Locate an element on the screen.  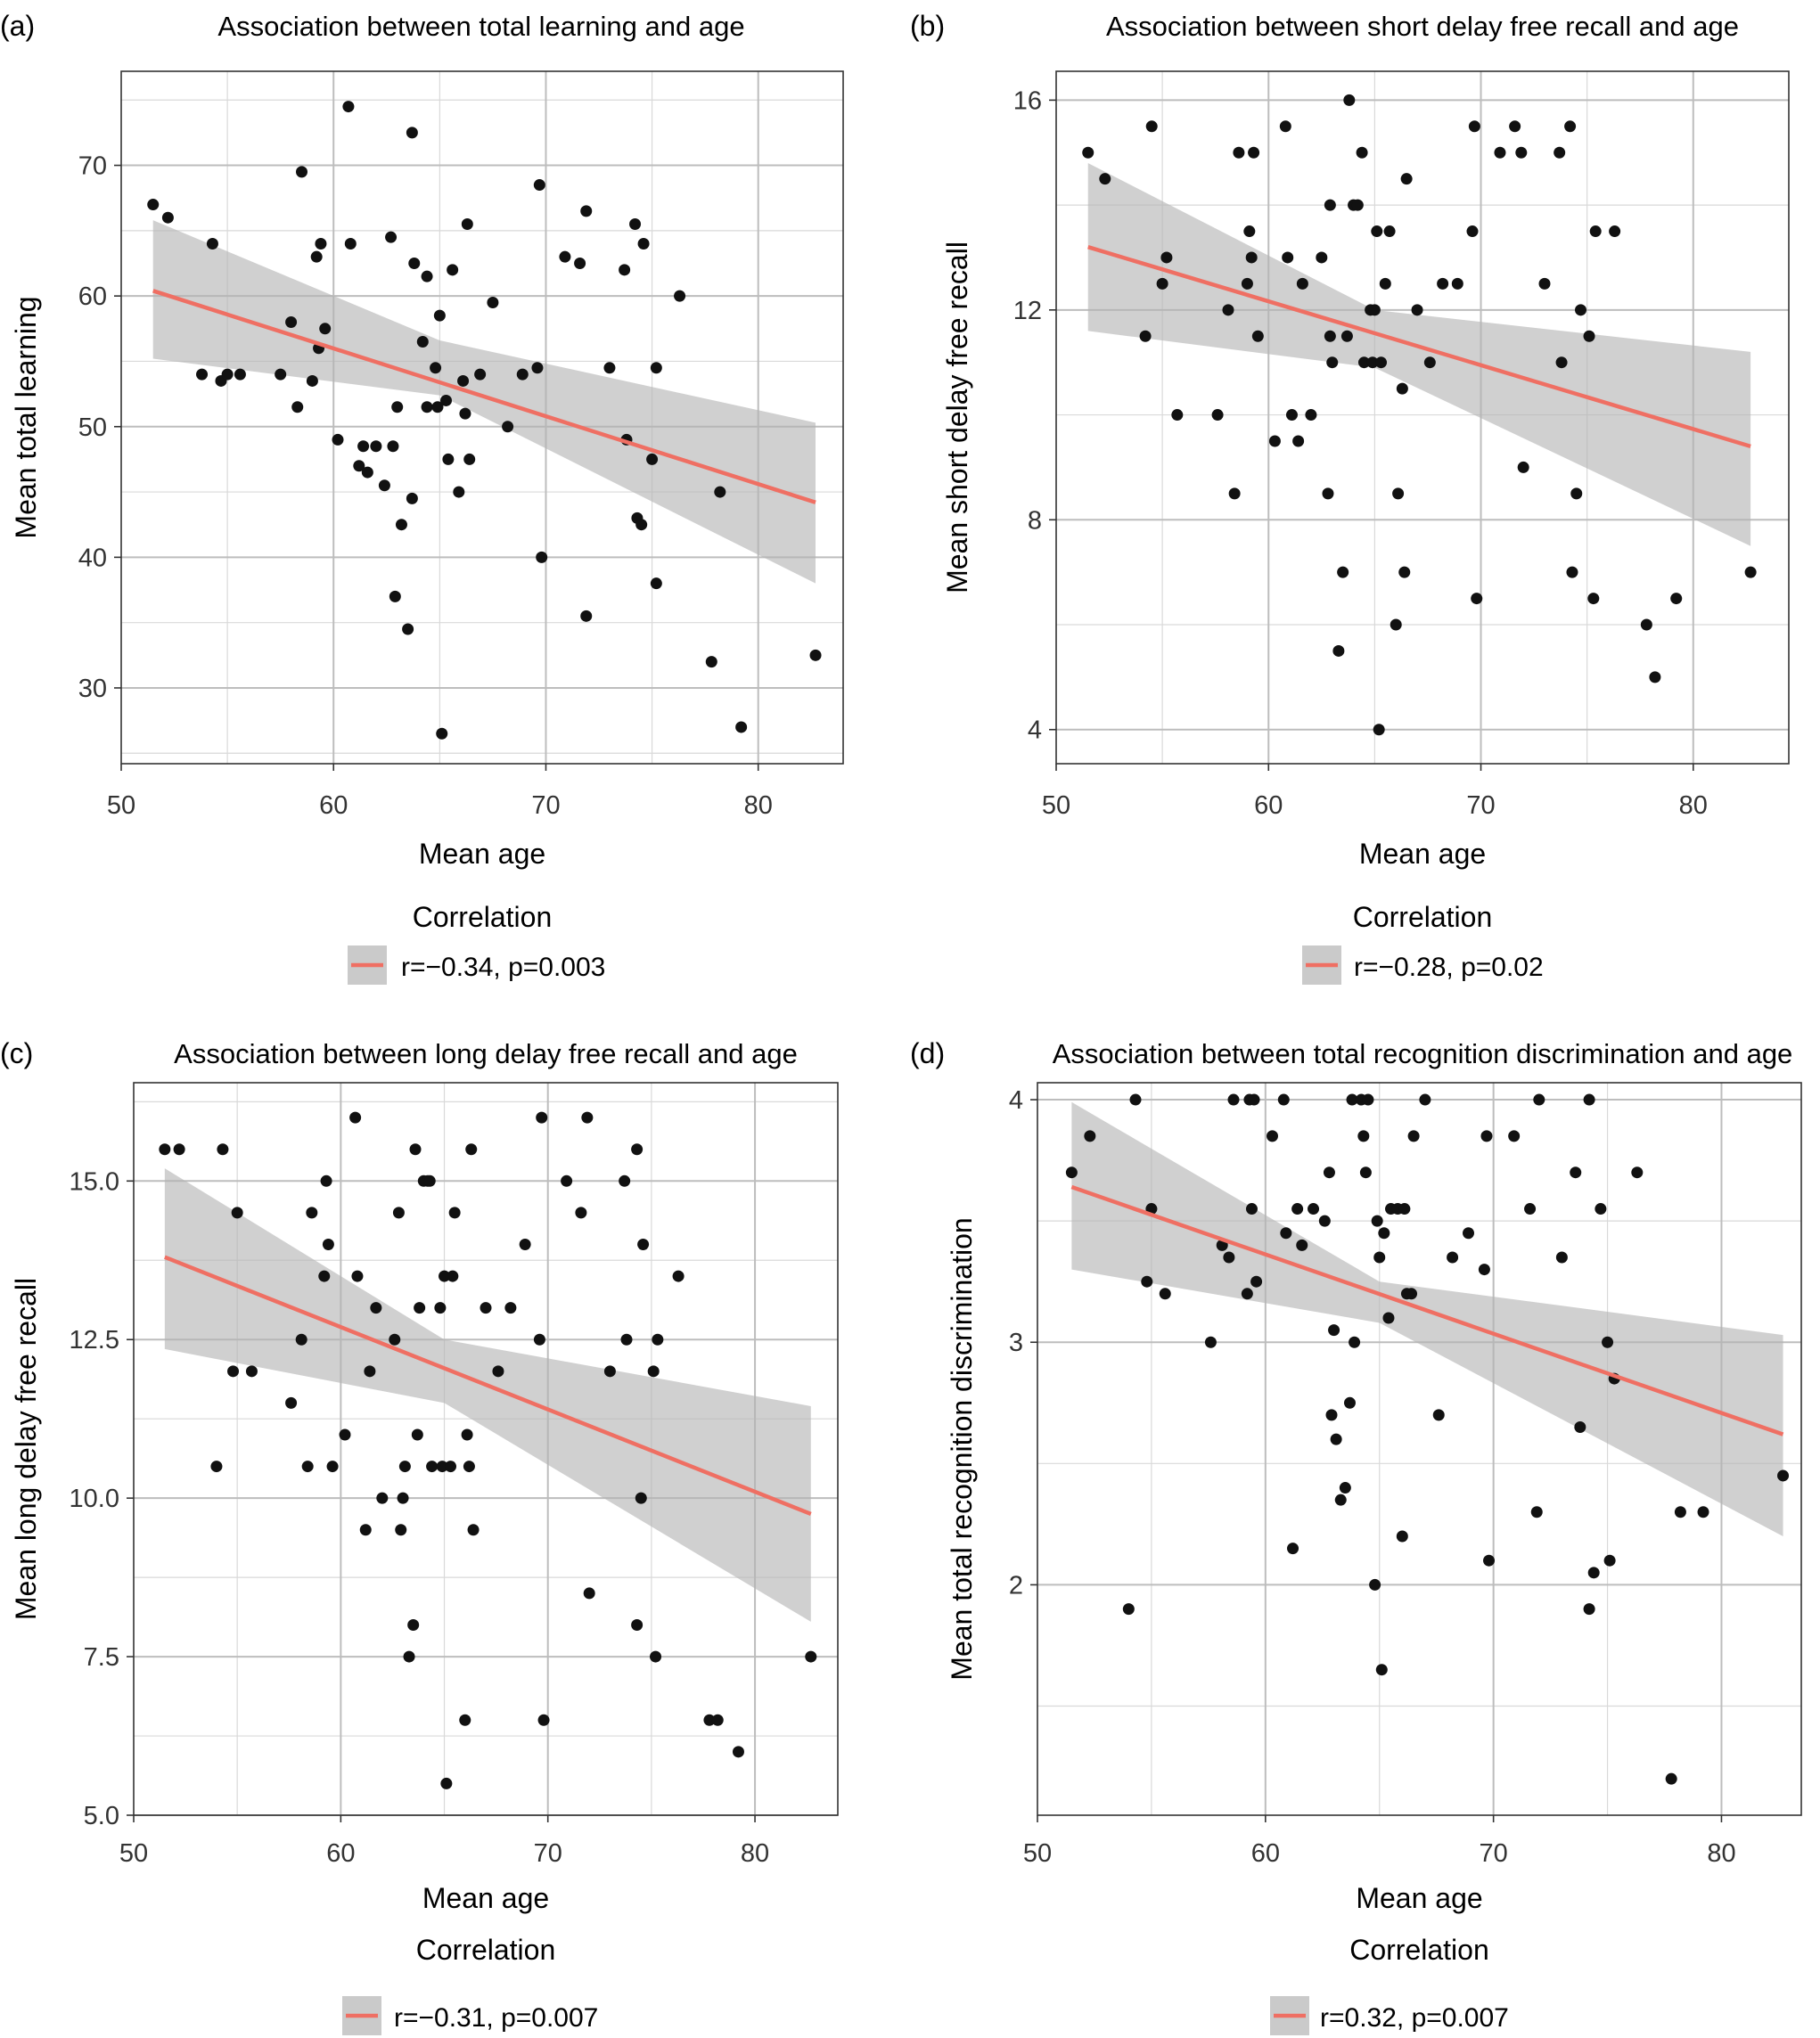
x-tick-label: 70 is located at coordinates (1481, 805).